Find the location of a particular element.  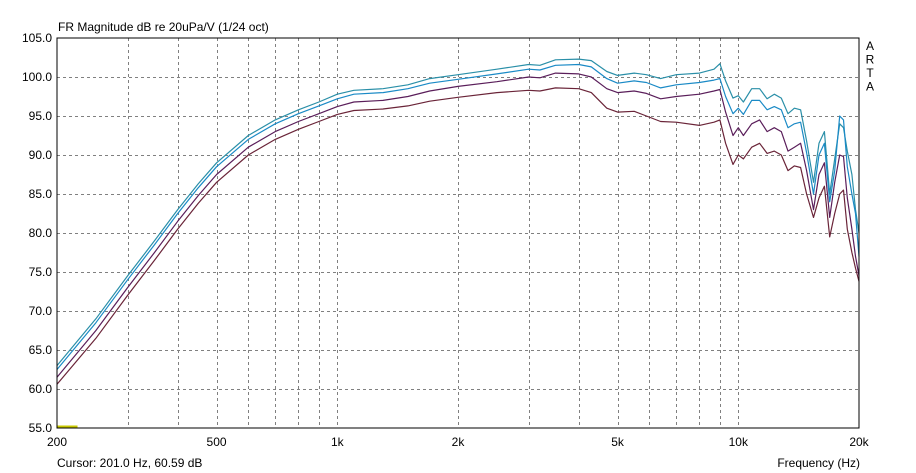

x-tick-label: 500 is located at coordinates (217, 442).